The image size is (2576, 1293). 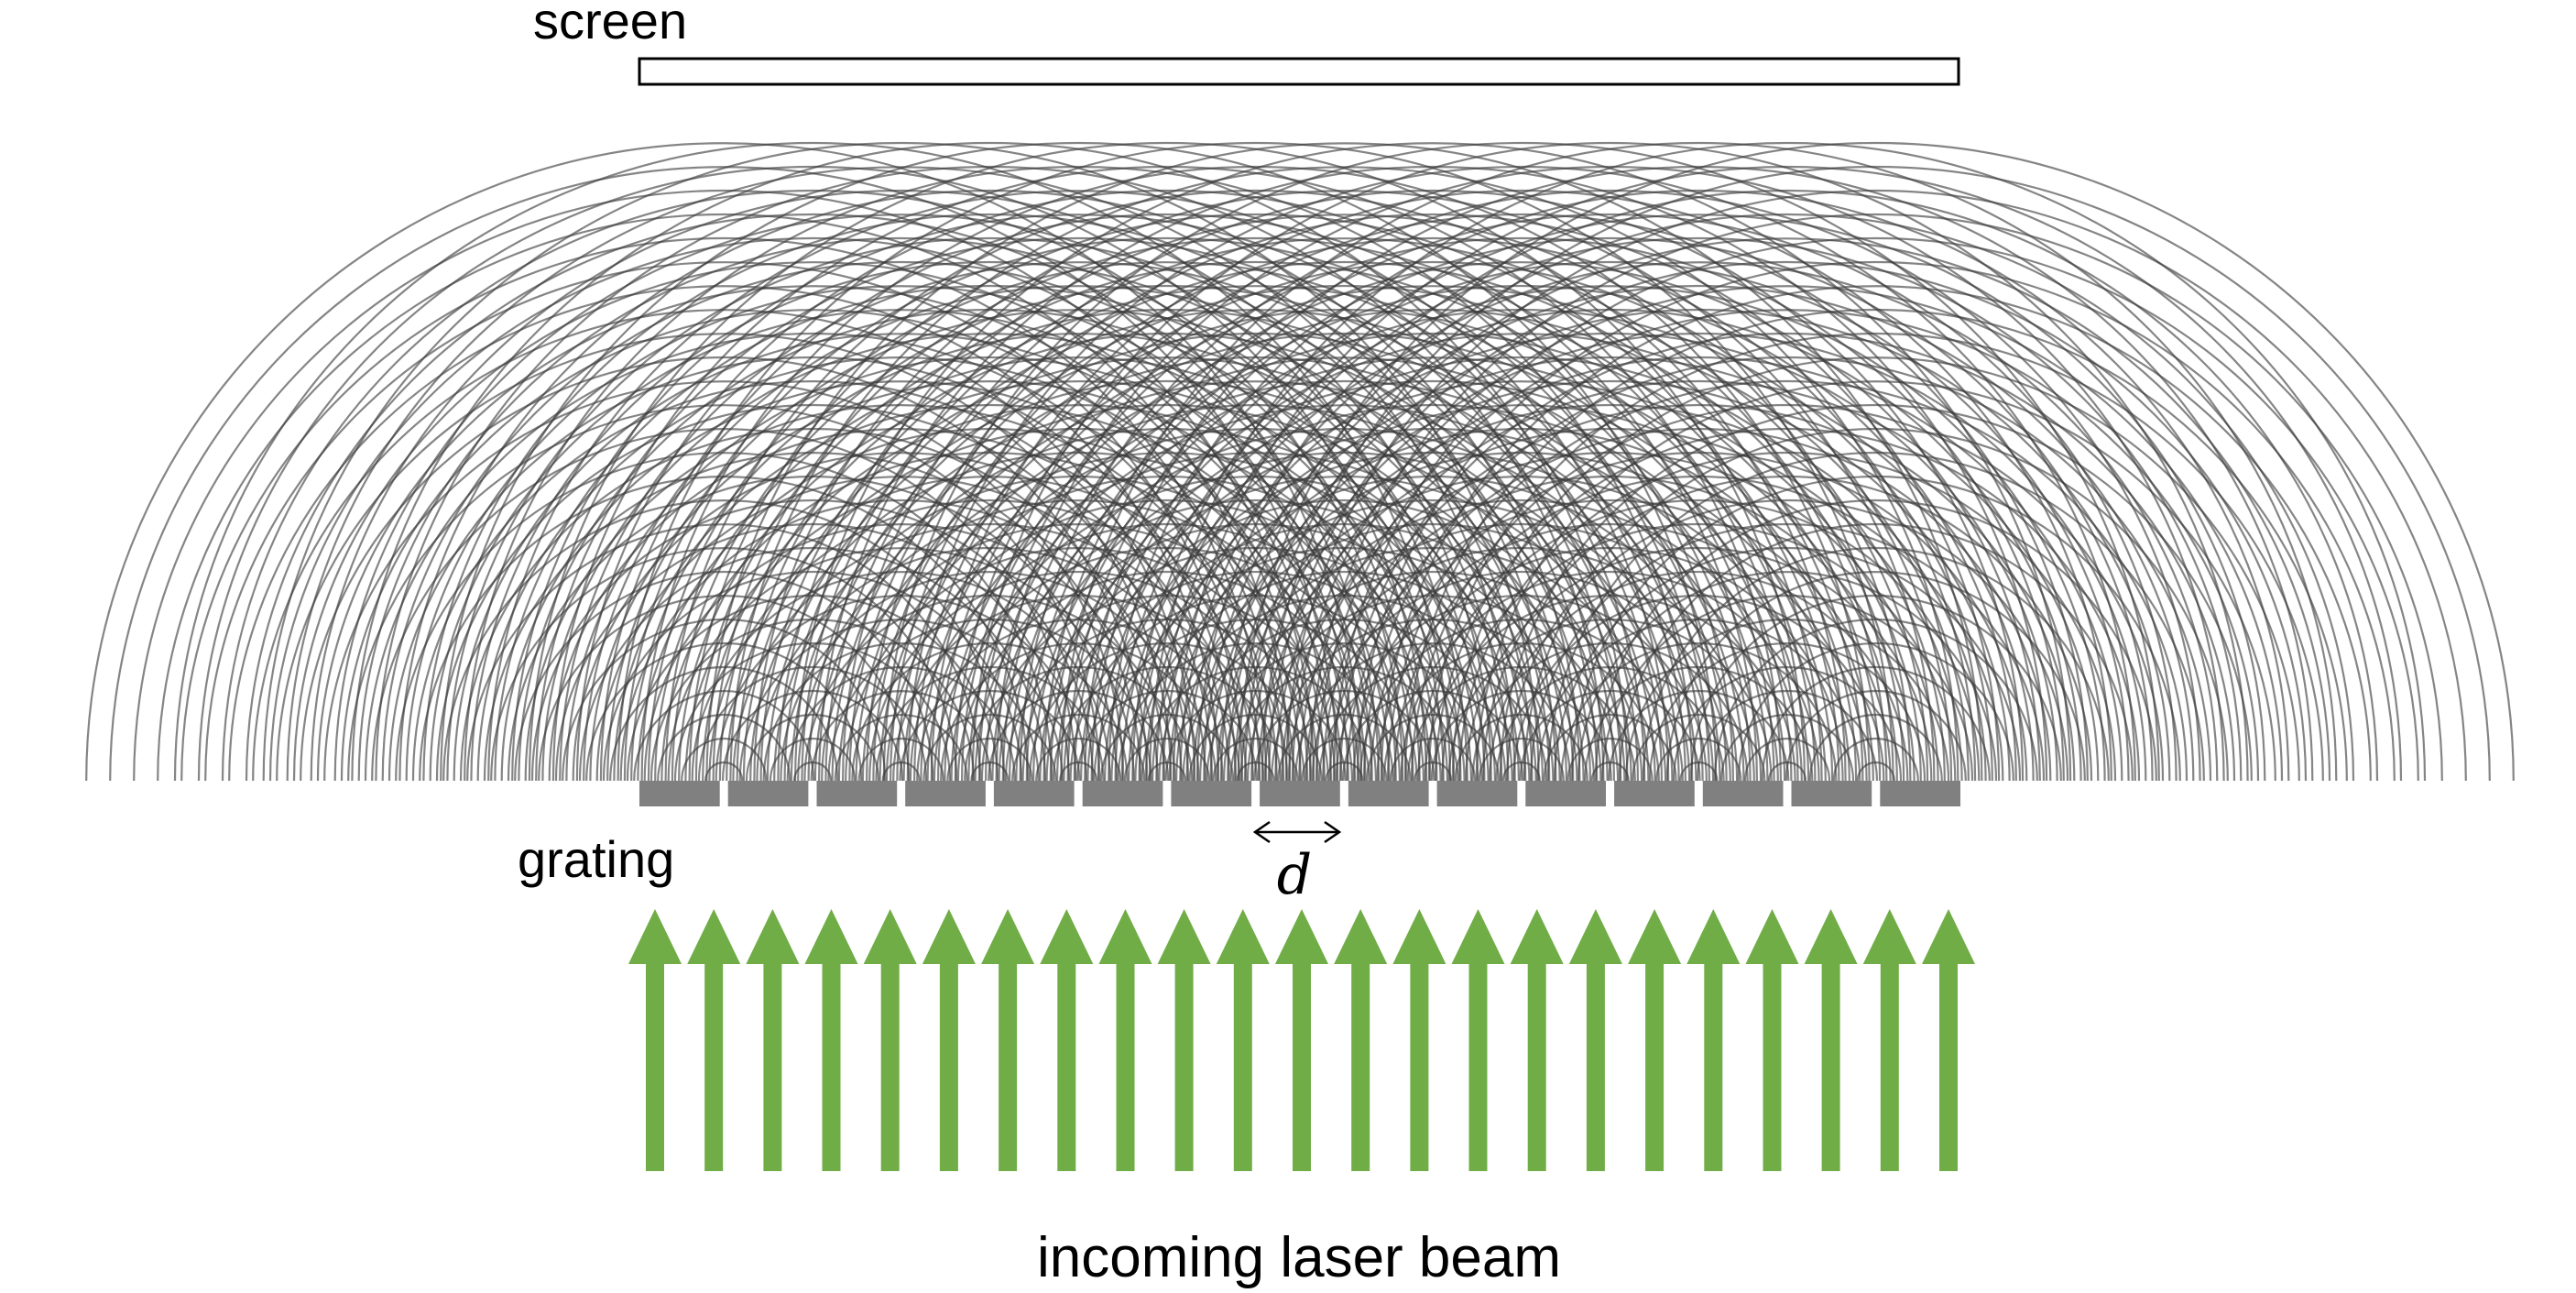 I want to click on spacing-arrowhead-left, so click(x=1261, y=832).